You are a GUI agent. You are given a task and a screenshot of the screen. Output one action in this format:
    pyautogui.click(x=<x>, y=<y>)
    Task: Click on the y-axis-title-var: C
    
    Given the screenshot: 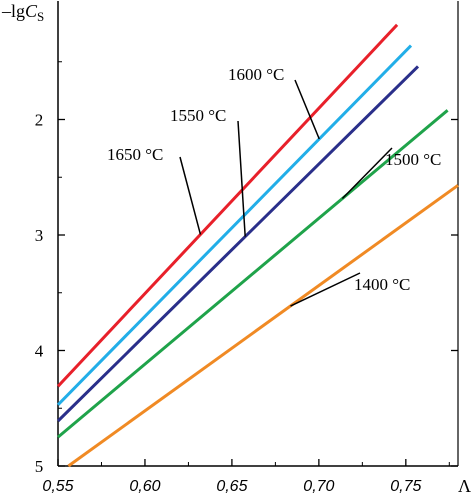 What is the action you would take?
    pyautogui.click(x=31, y=11)
    